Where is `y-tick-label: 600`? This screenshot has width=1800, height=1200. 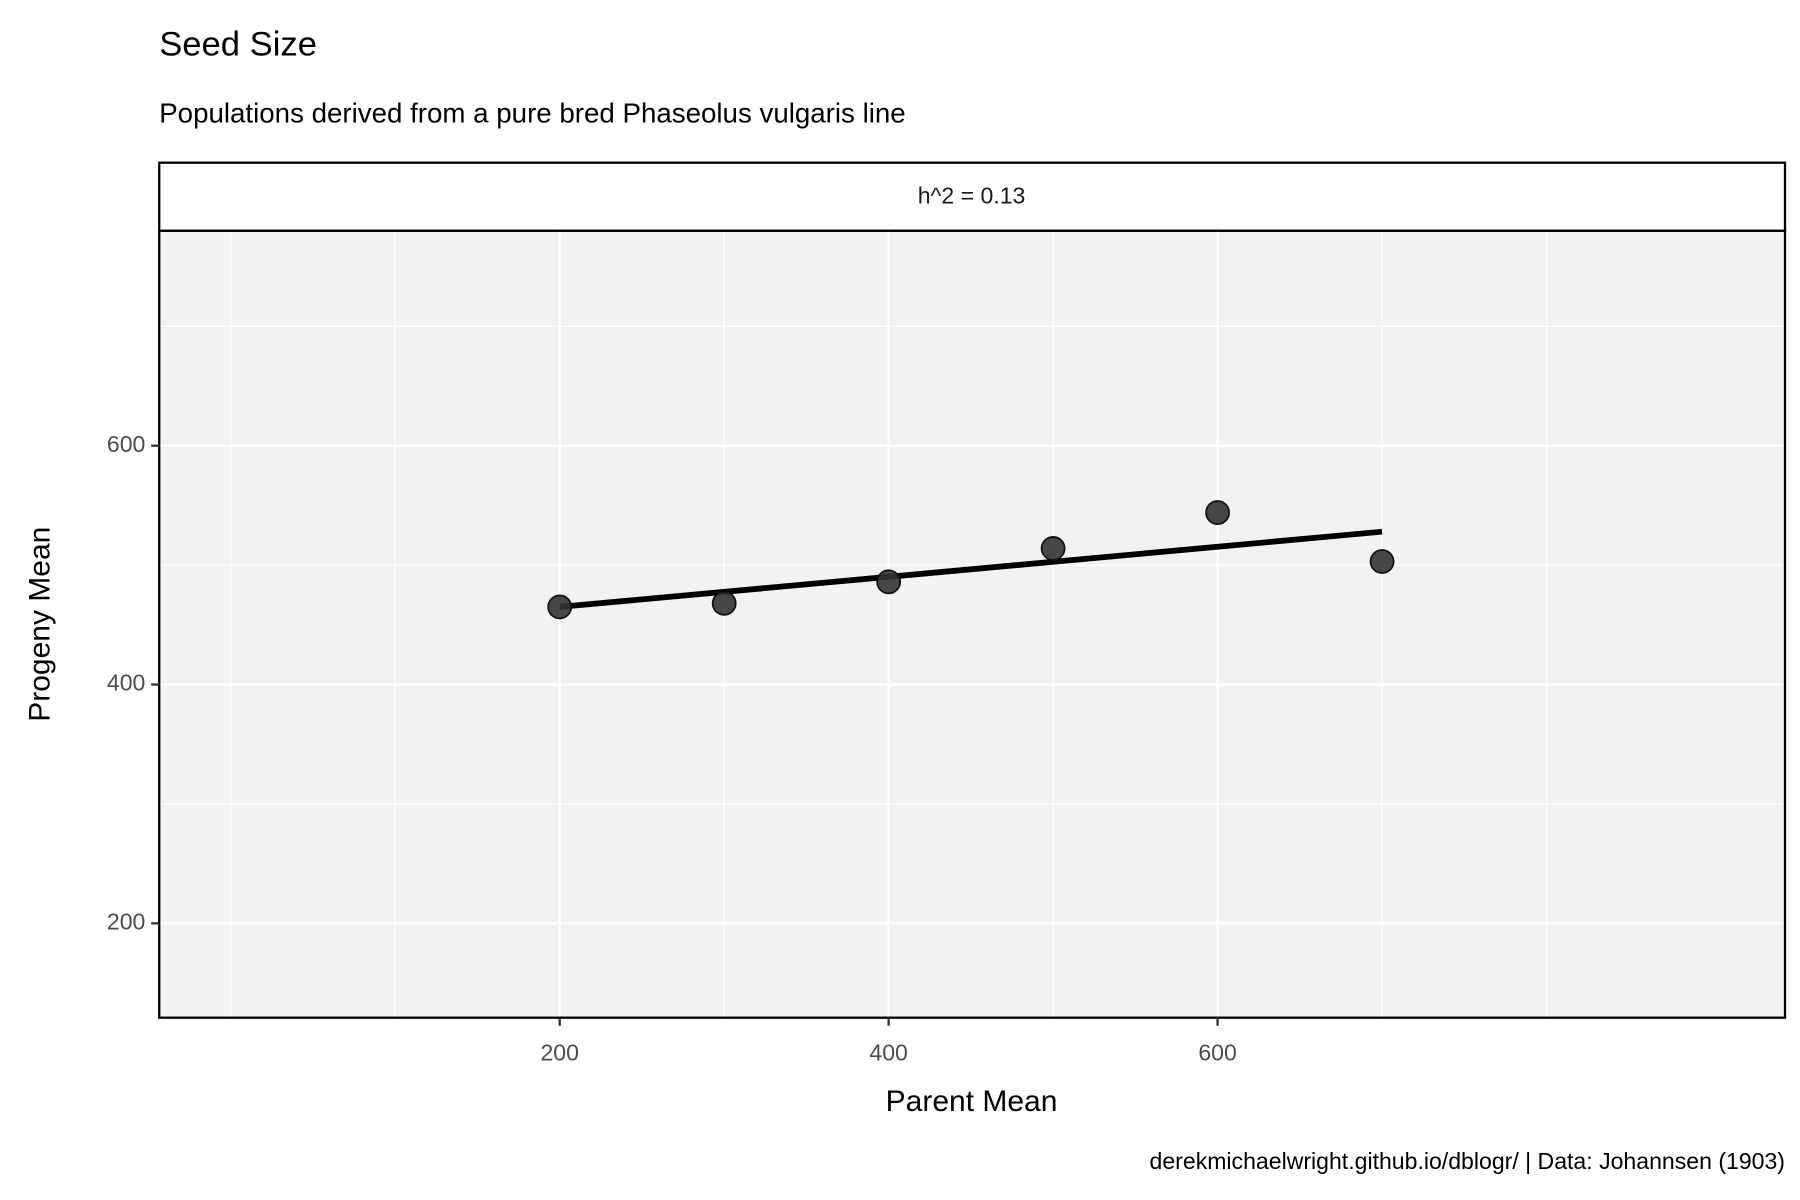
y-tick-label: 600 is located at coordinates (126, 444).